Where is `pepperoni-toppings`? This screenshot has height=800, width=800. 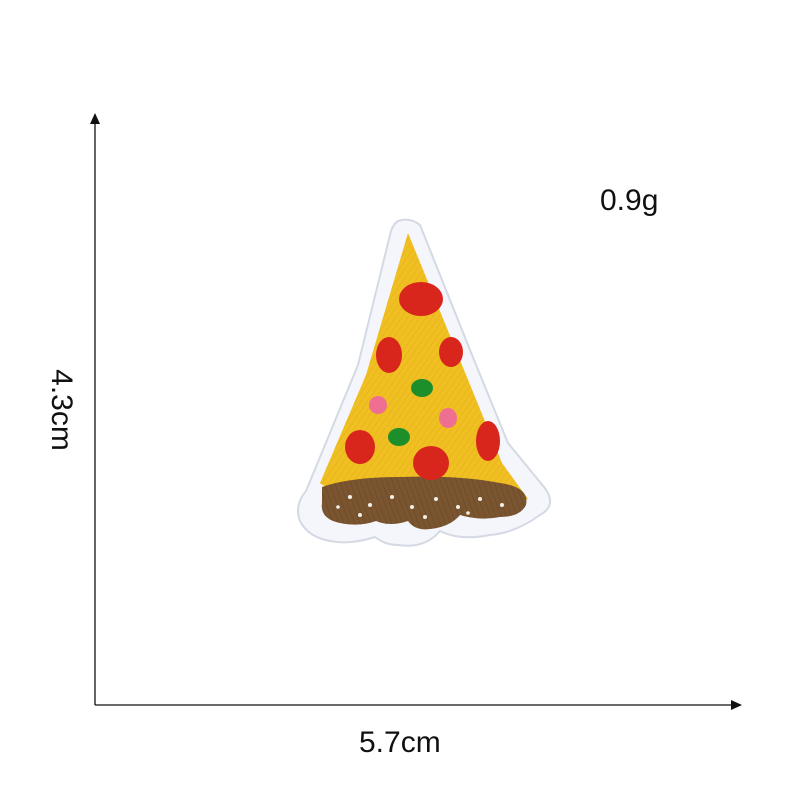
pepperoni-toppings is located at coordinates (422, 381).